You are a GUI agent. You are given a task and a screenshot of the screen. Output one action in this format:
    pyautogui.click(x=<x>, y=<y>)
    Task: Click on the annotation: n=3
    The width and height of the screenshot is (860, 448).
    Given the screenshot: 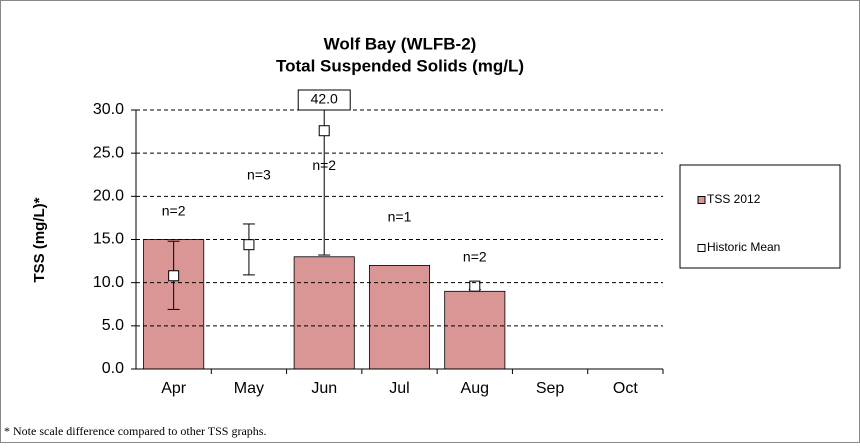 What is the action you would take?
    pyautogui.click(x=259, y=174)
    